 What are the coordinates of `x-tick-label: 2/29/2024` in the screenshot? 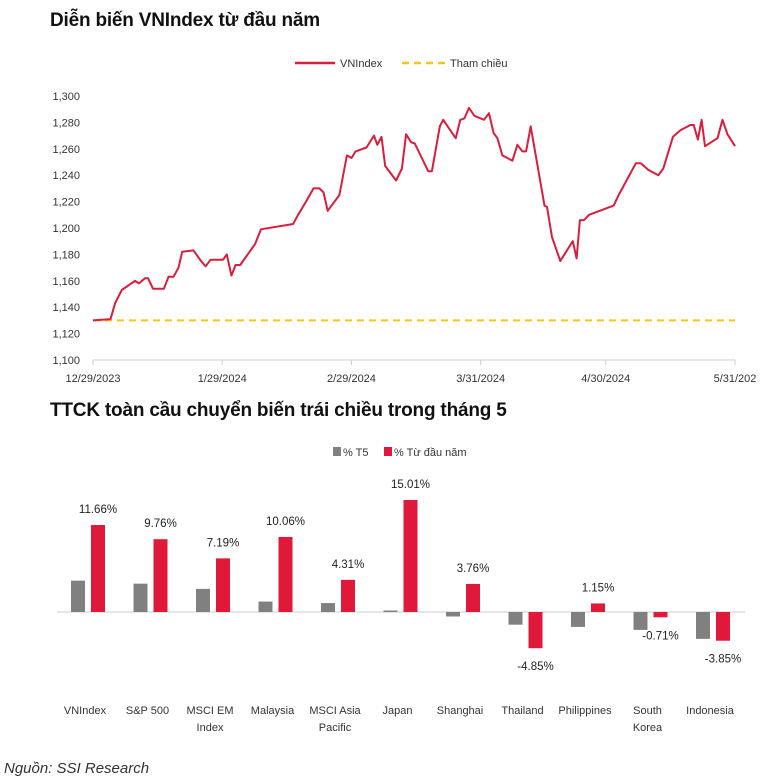 It's located at (351, 379).